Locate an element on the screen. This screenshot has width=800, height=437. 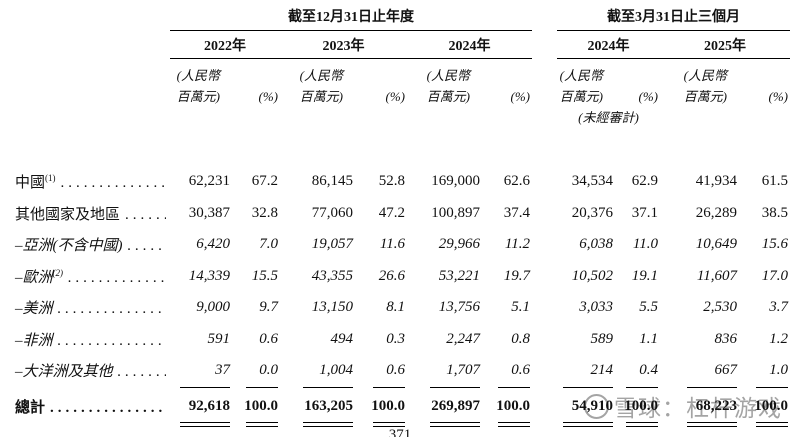
value-cell: 9.7 is located at coordinates (268, 307).